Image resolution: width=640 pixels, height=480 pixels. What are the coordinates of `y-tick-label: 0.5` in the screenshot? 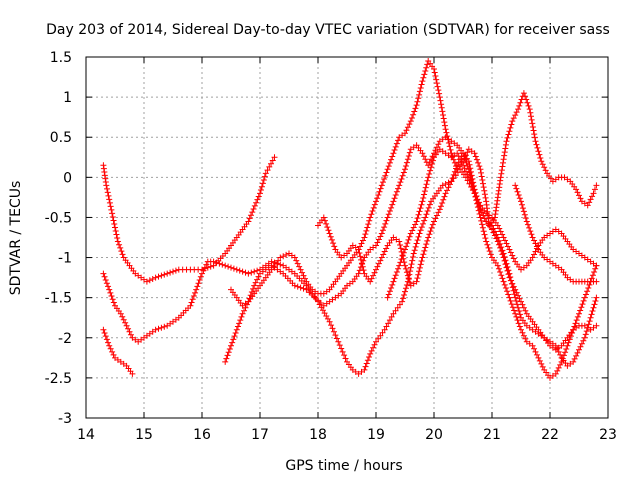 It's located at (61, 138).